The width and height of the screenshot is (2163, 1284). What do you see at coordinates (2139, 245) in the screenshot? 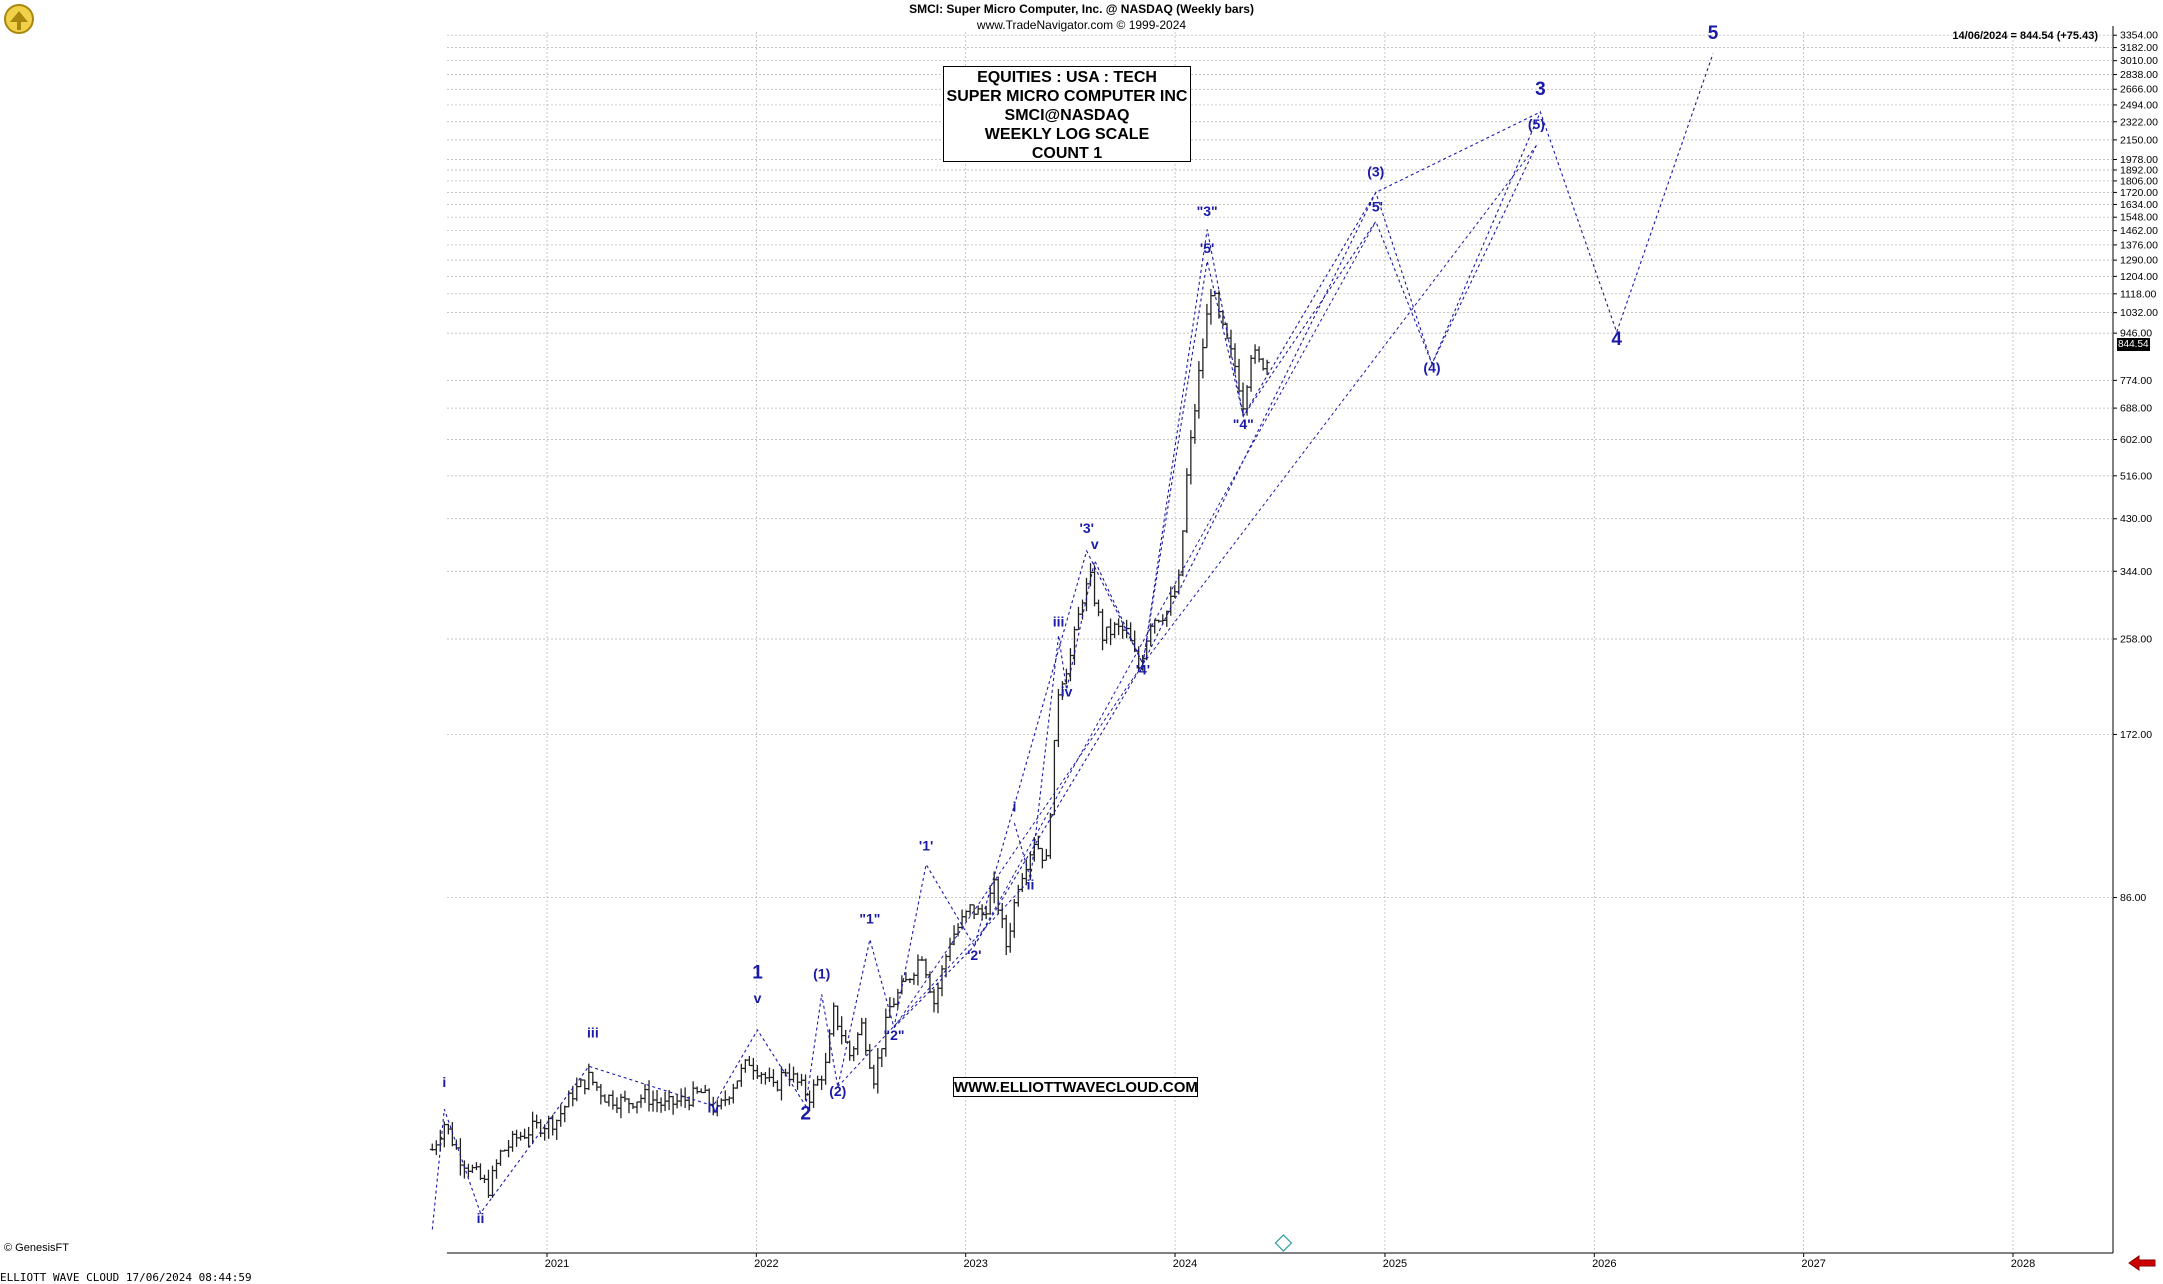
I see `y-tick-label: 1376.00` at bounding box center [2139, 245].